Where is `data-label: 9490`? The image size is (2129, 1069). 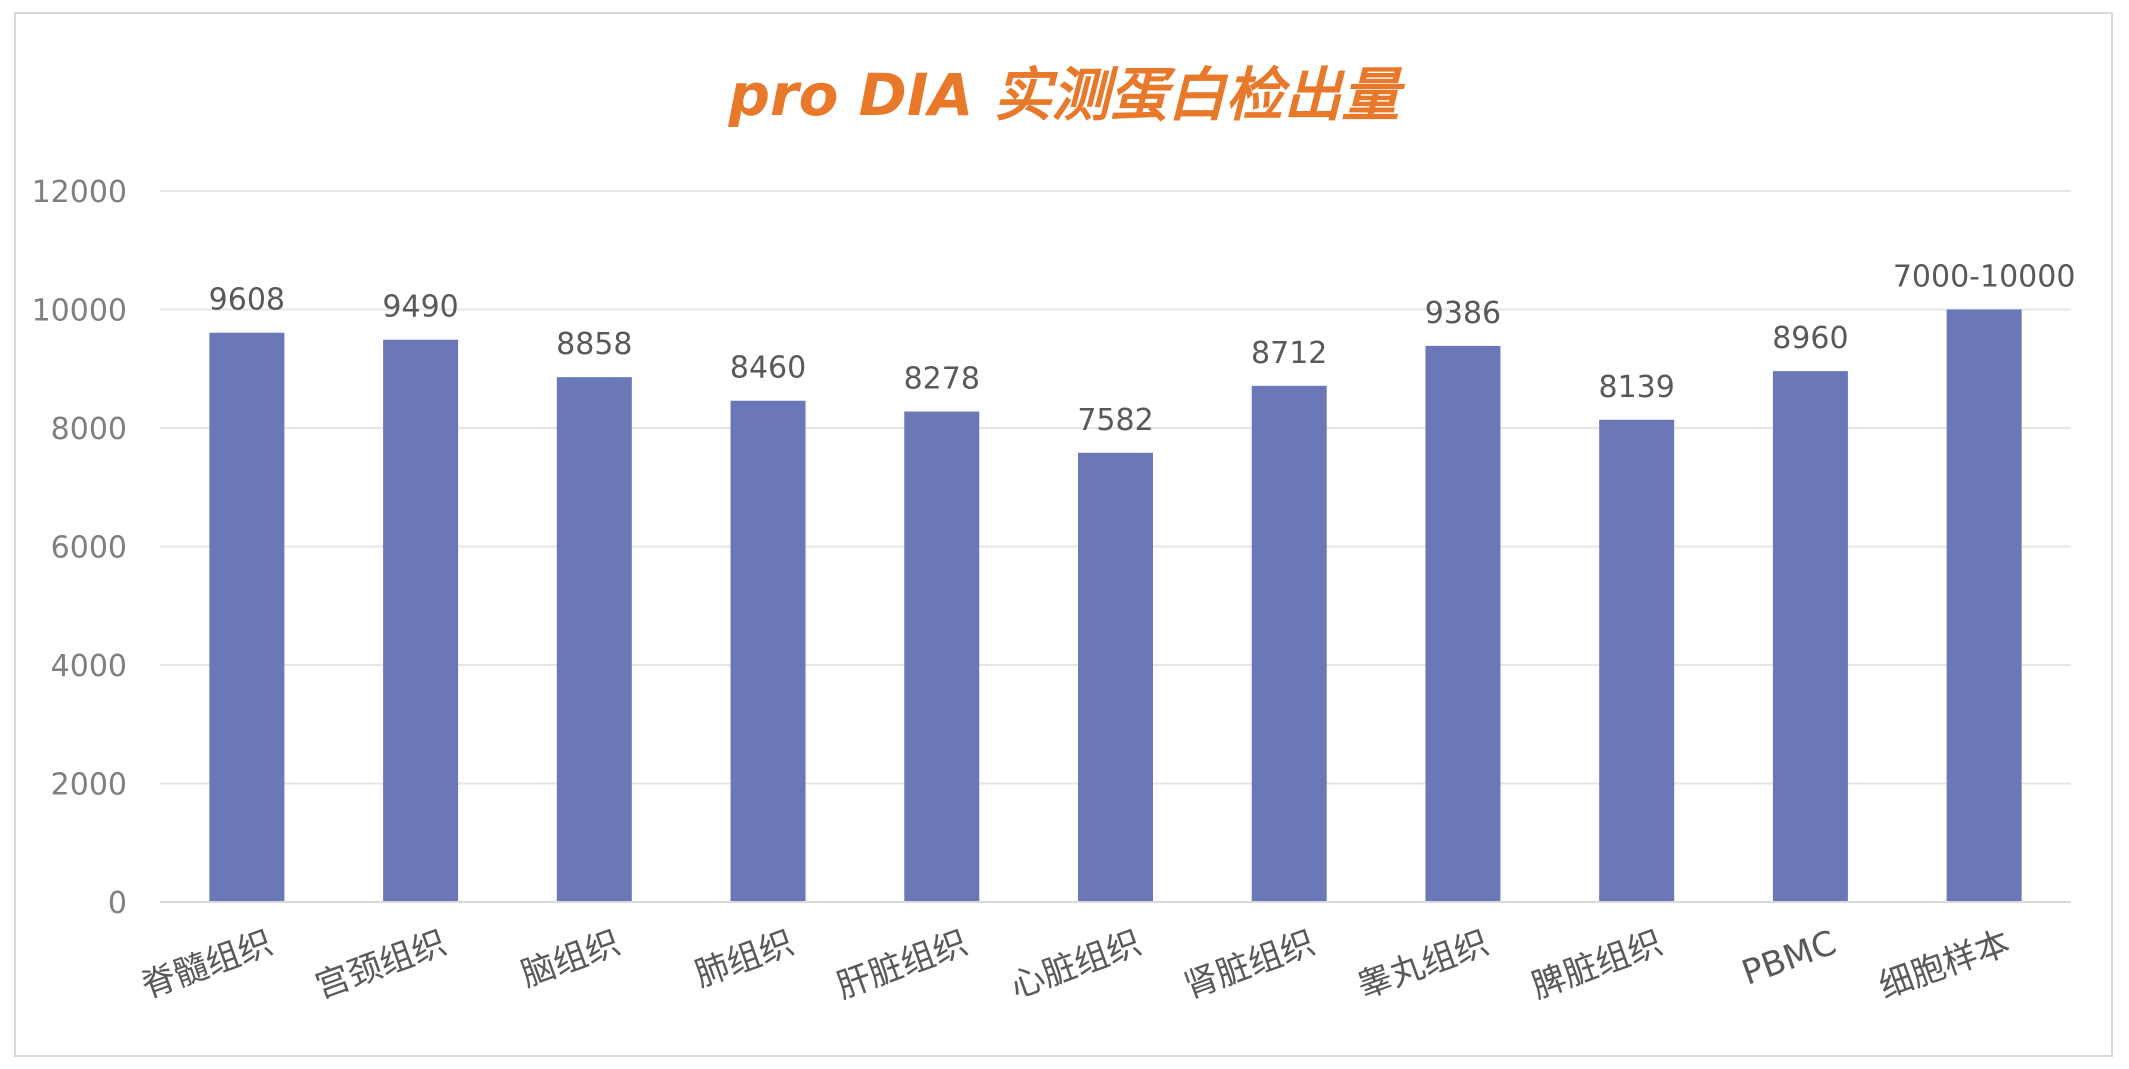 data-label: 9490 is located at coordinates (420, 307).